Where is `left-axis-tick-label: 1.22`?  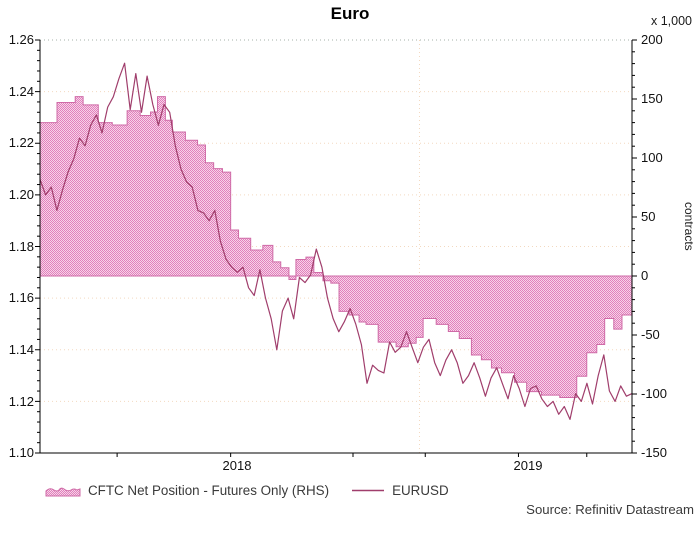
left-axis-tick-label: 1.22 is located at coordinates (21, 142).